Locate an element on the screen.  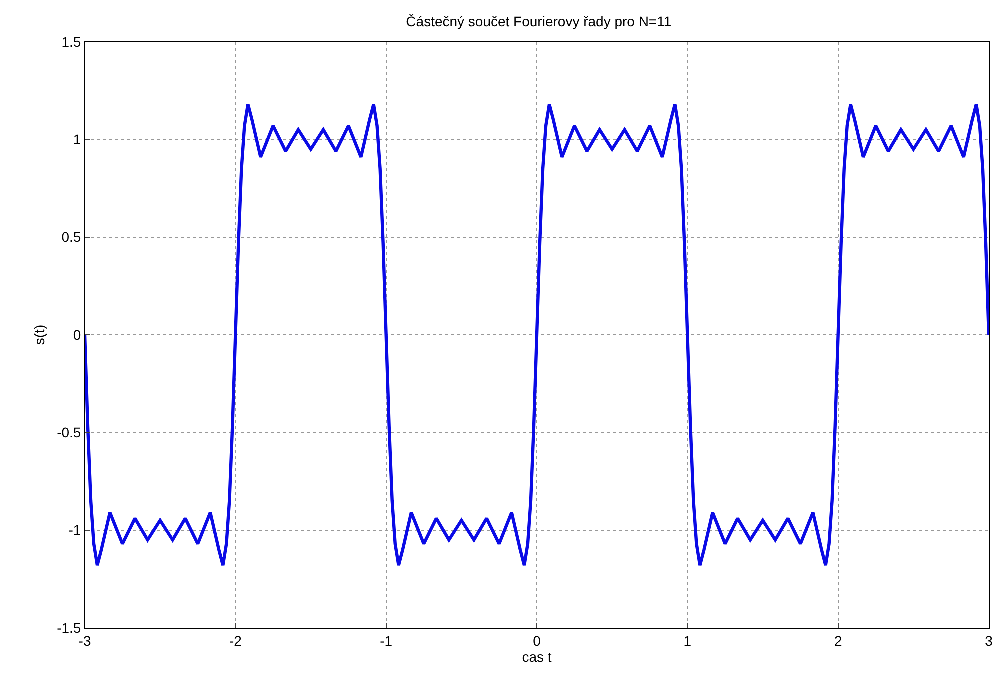
x-axis-title: cas t is located at coordinates (537, 656).